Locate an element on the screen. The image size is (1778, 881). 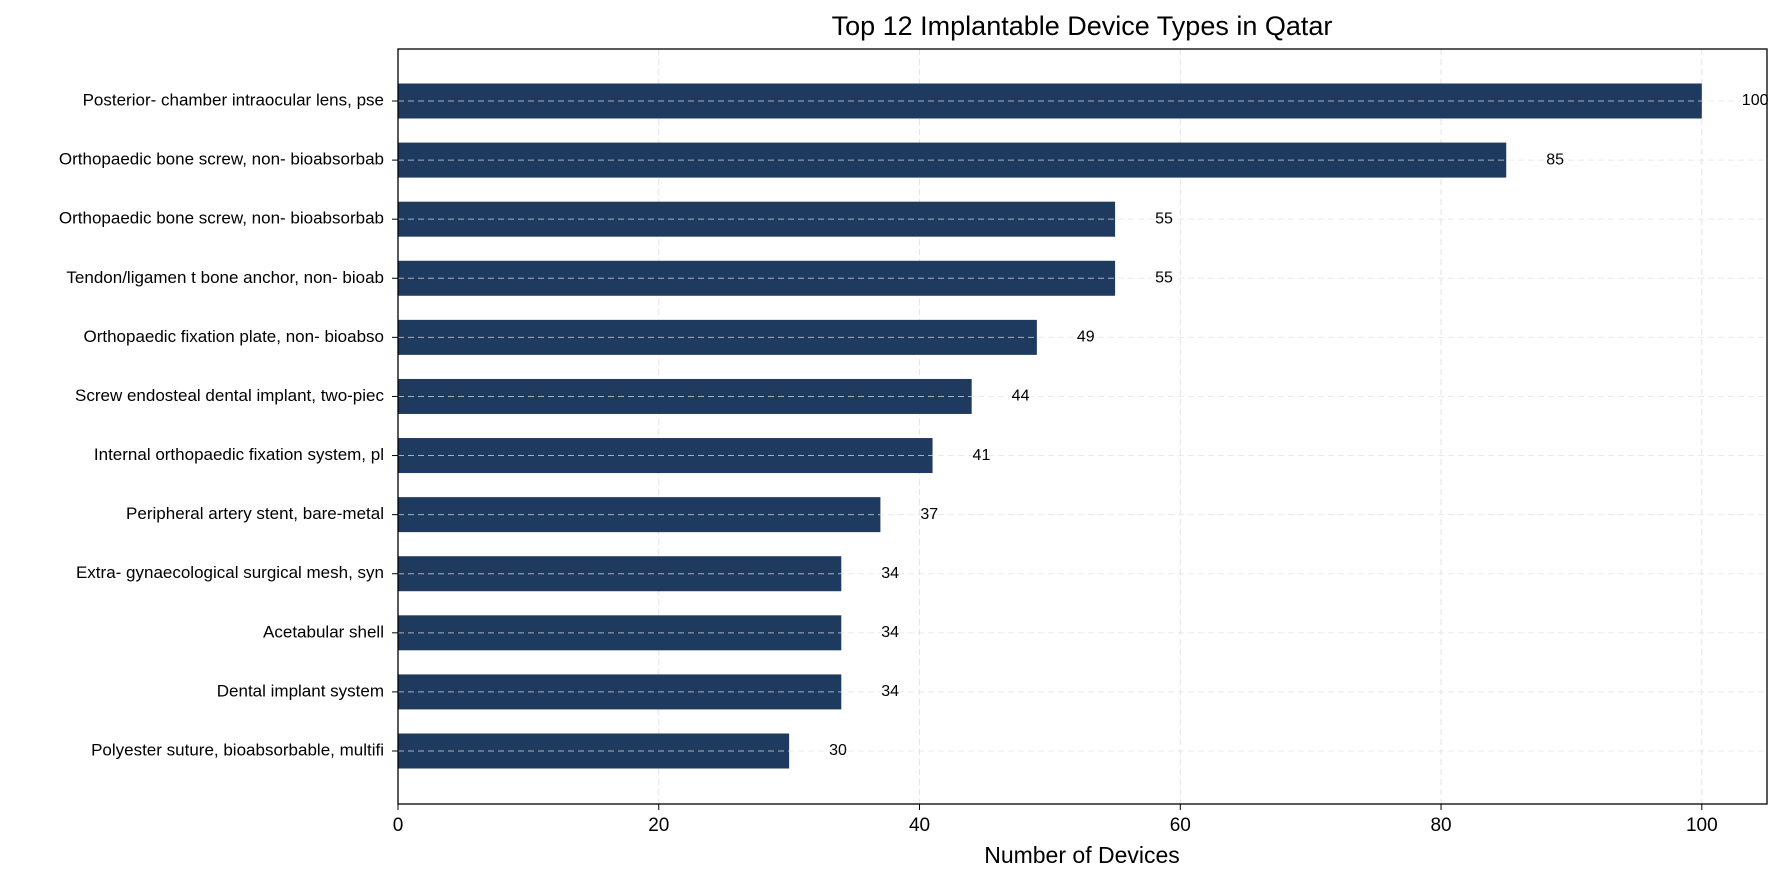
x-axis-label: Number of Devices is located at coordinates (1082, 855).